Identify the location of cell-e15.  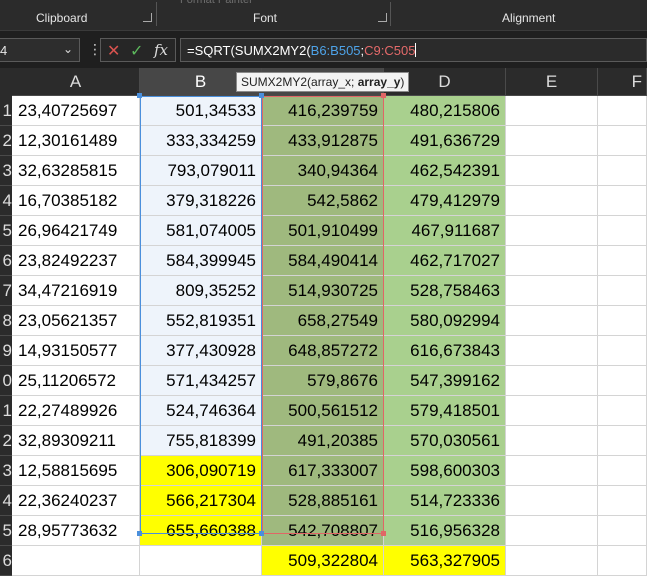
(552, 531).